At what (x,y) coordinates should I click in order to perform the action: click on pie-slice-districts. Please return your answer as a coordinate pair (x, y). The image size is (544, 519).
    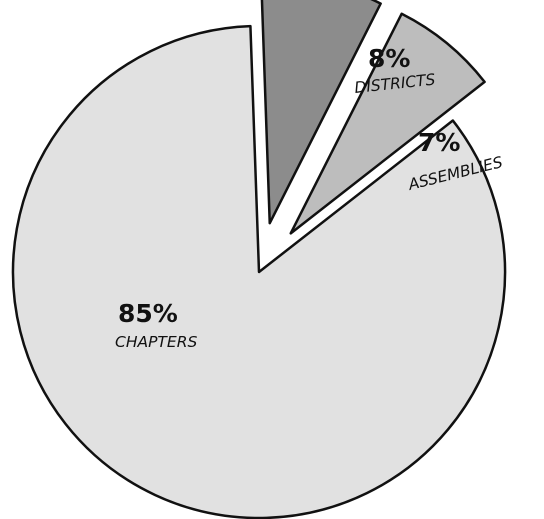
    Looking at the image, I should click on (321, 112).